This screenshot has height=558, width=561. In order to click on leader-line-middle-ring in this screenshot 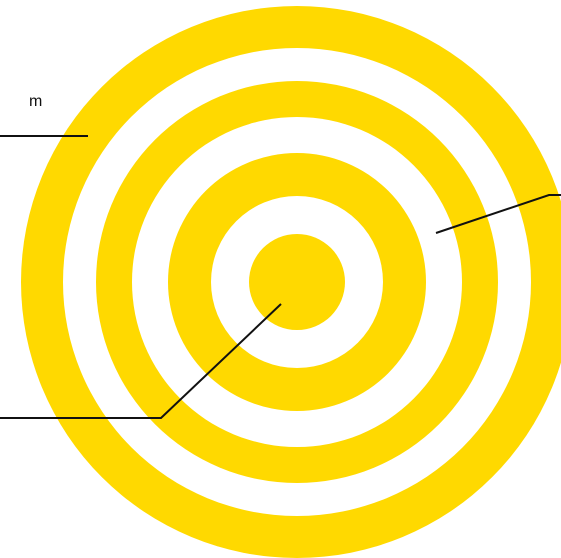, I will do `click(498, 214)`.